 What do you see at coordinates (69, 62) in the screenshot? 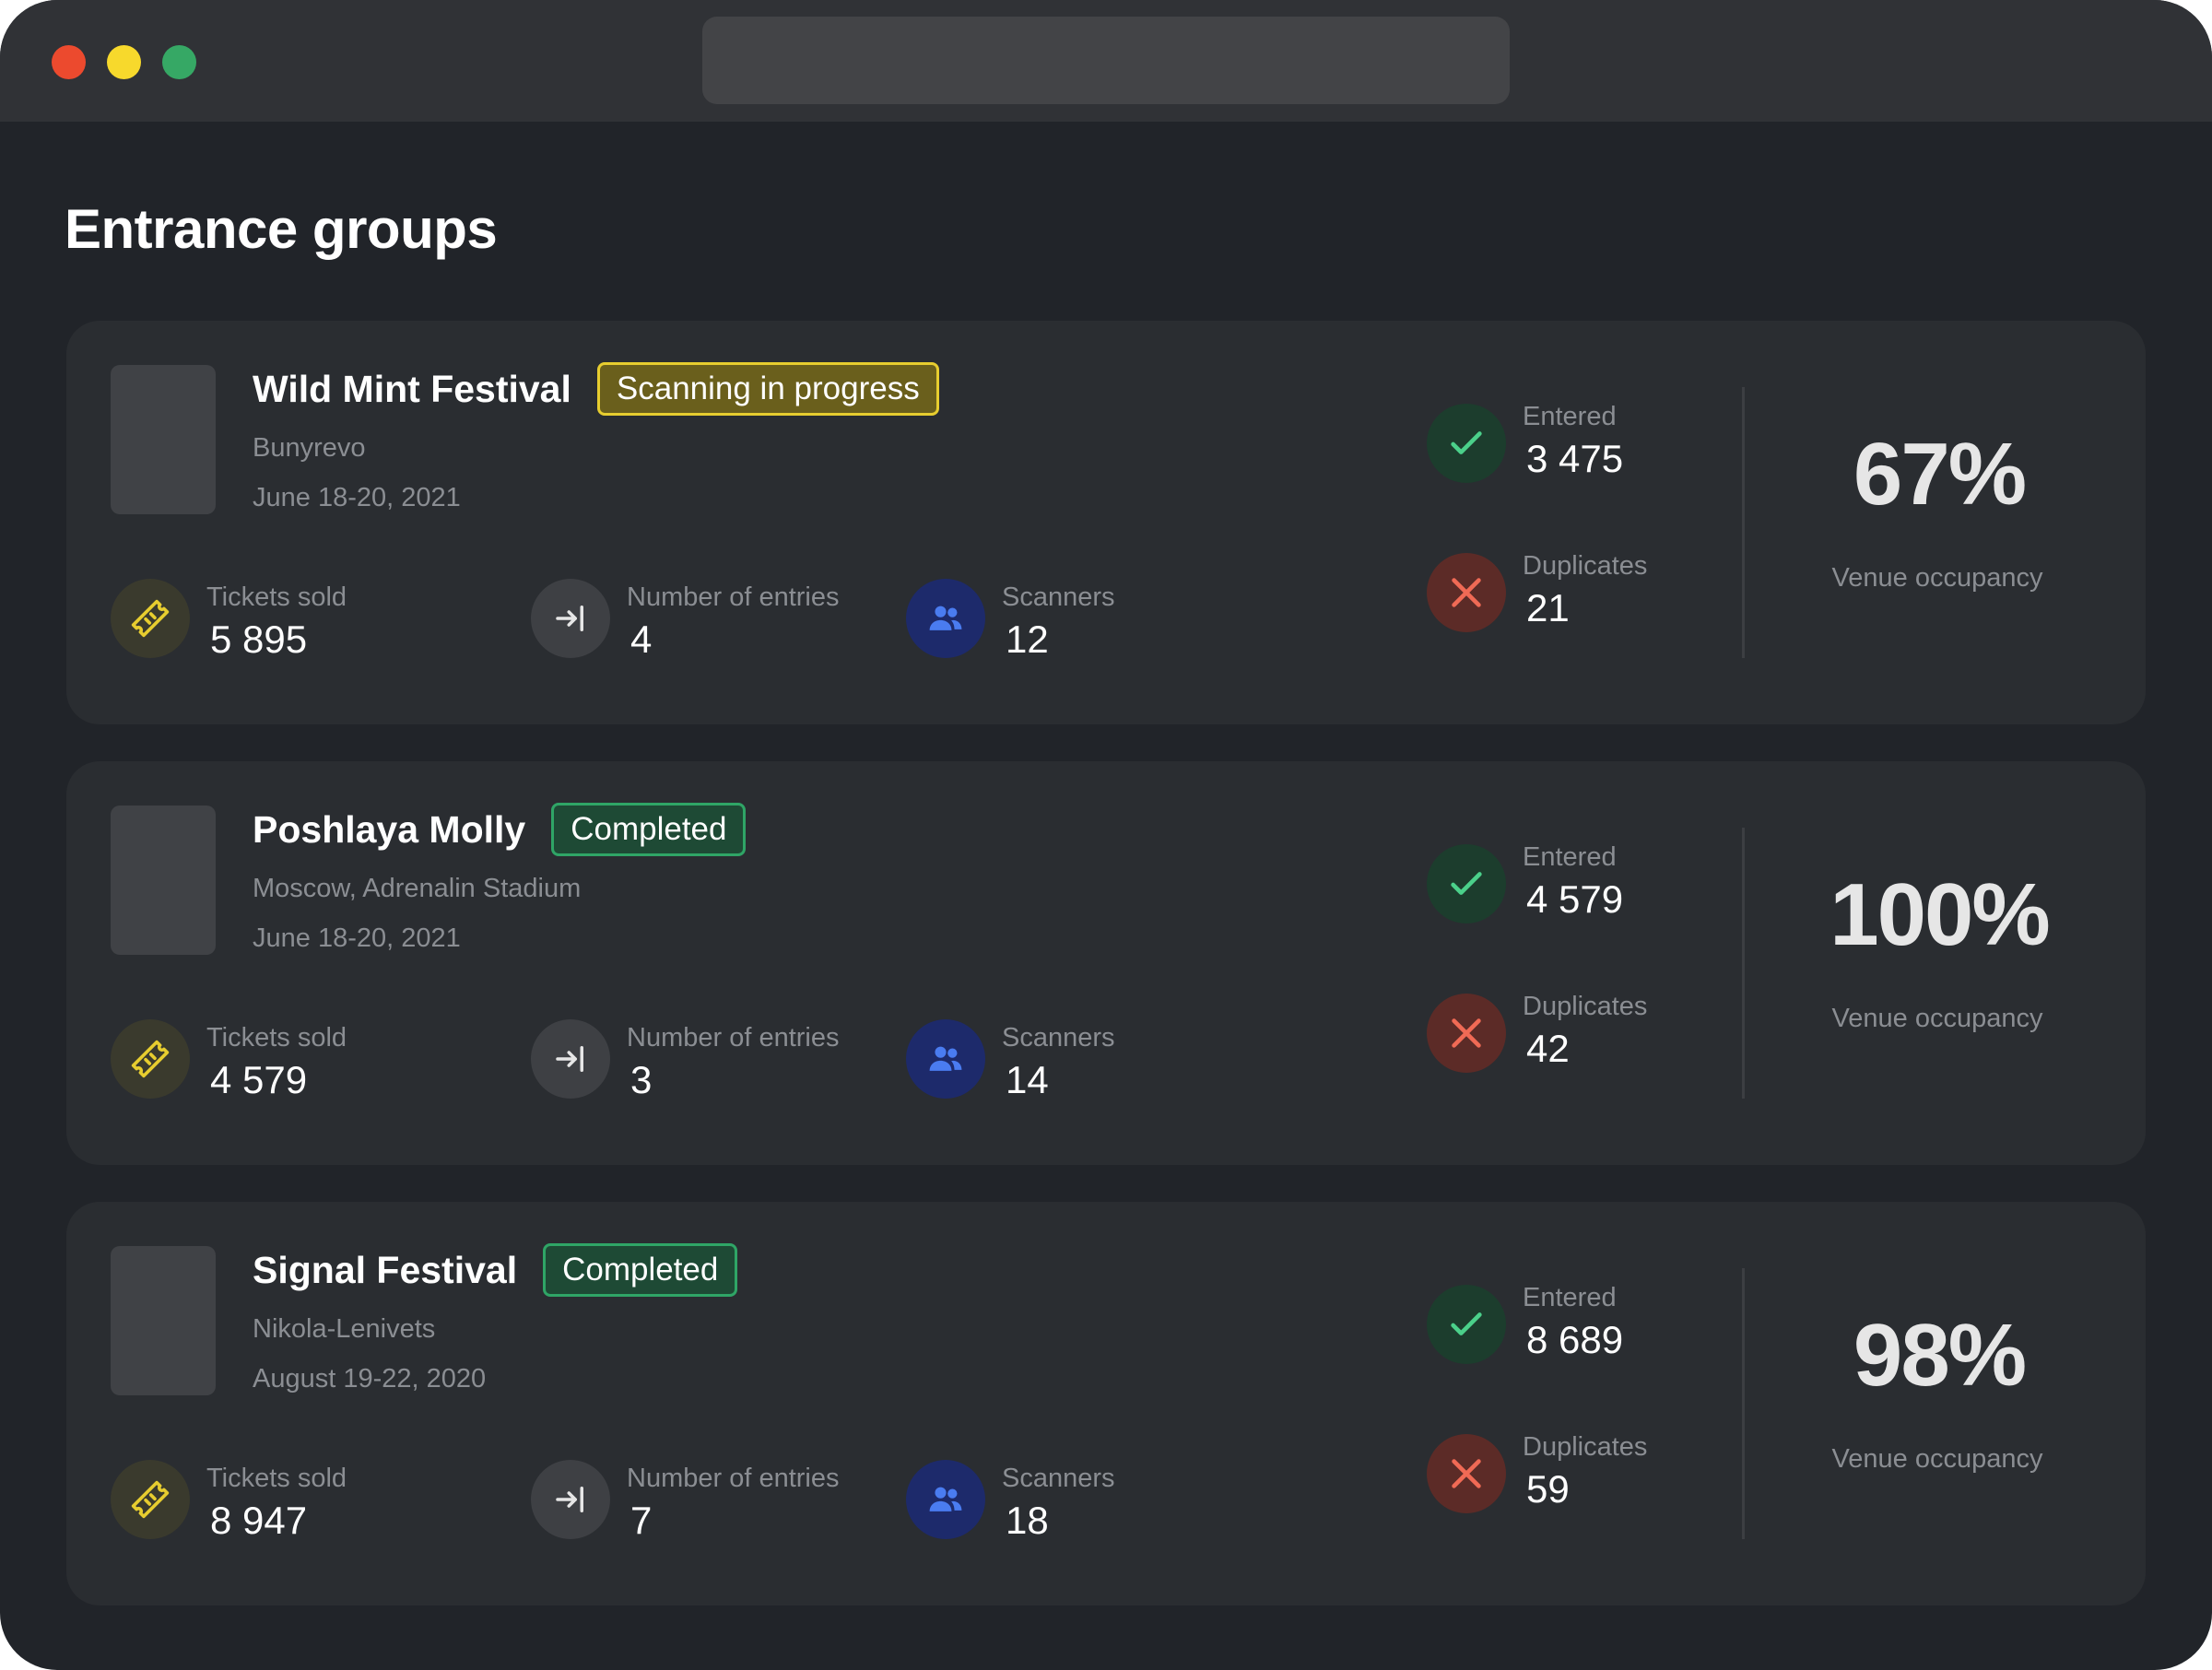
I see `close-window-button` at bounding box center [69, 62].